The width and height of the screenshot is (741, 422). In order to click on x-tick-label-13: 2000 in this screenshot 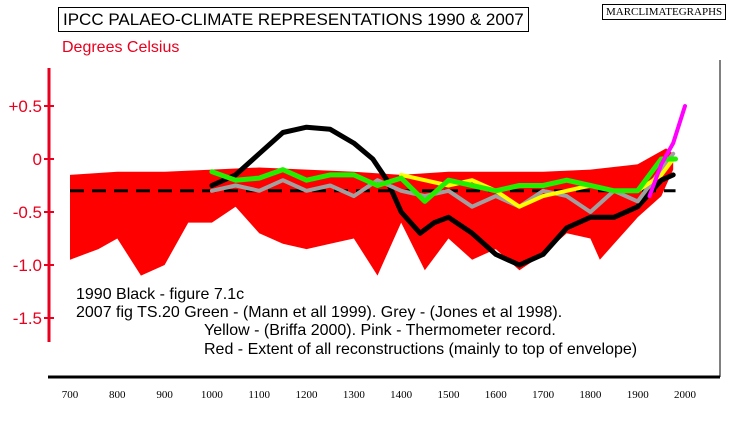, I will do `click(685, 395)`.